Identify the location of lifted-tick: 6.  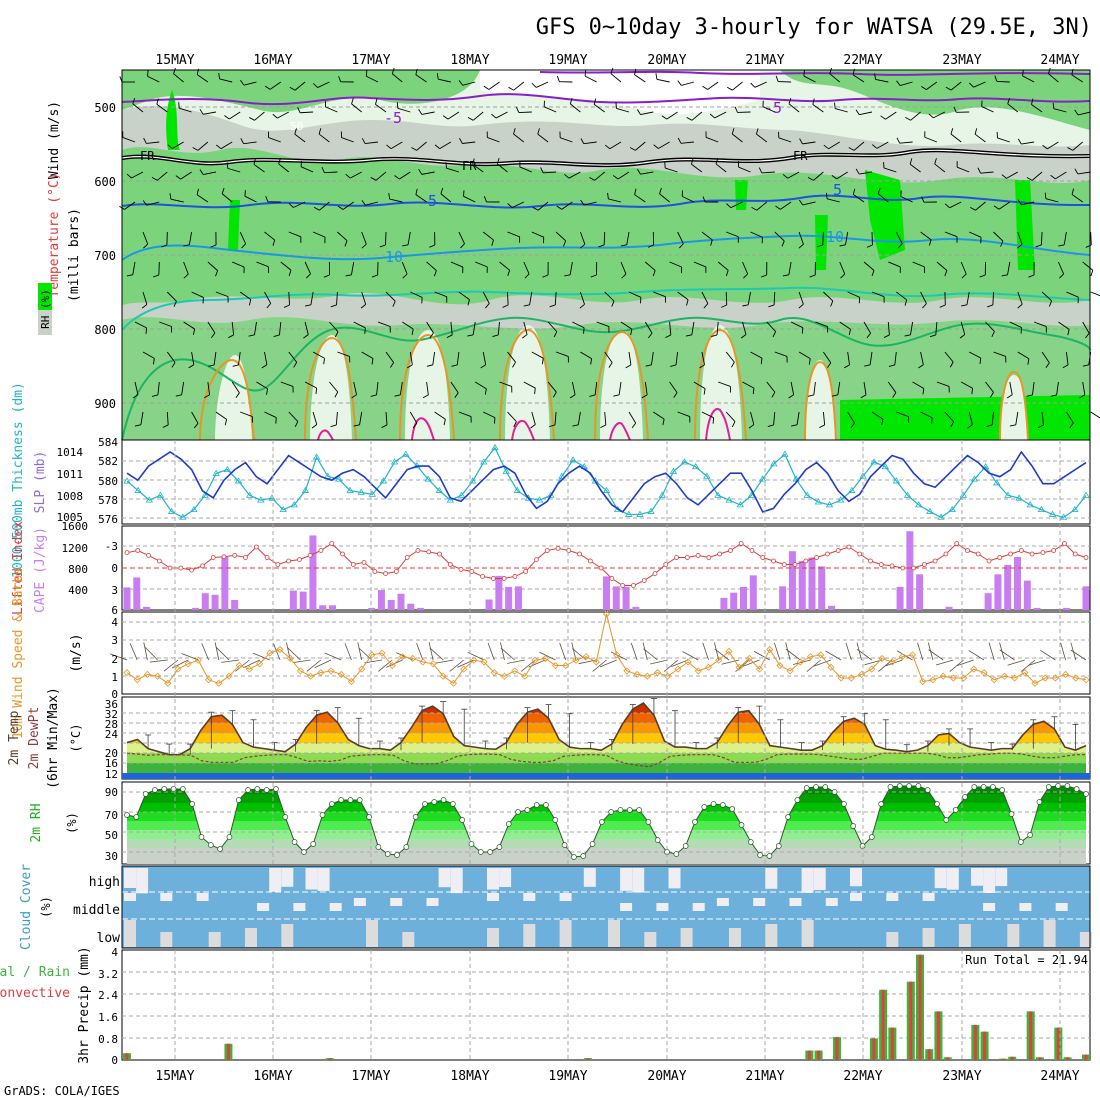
(114, 610).